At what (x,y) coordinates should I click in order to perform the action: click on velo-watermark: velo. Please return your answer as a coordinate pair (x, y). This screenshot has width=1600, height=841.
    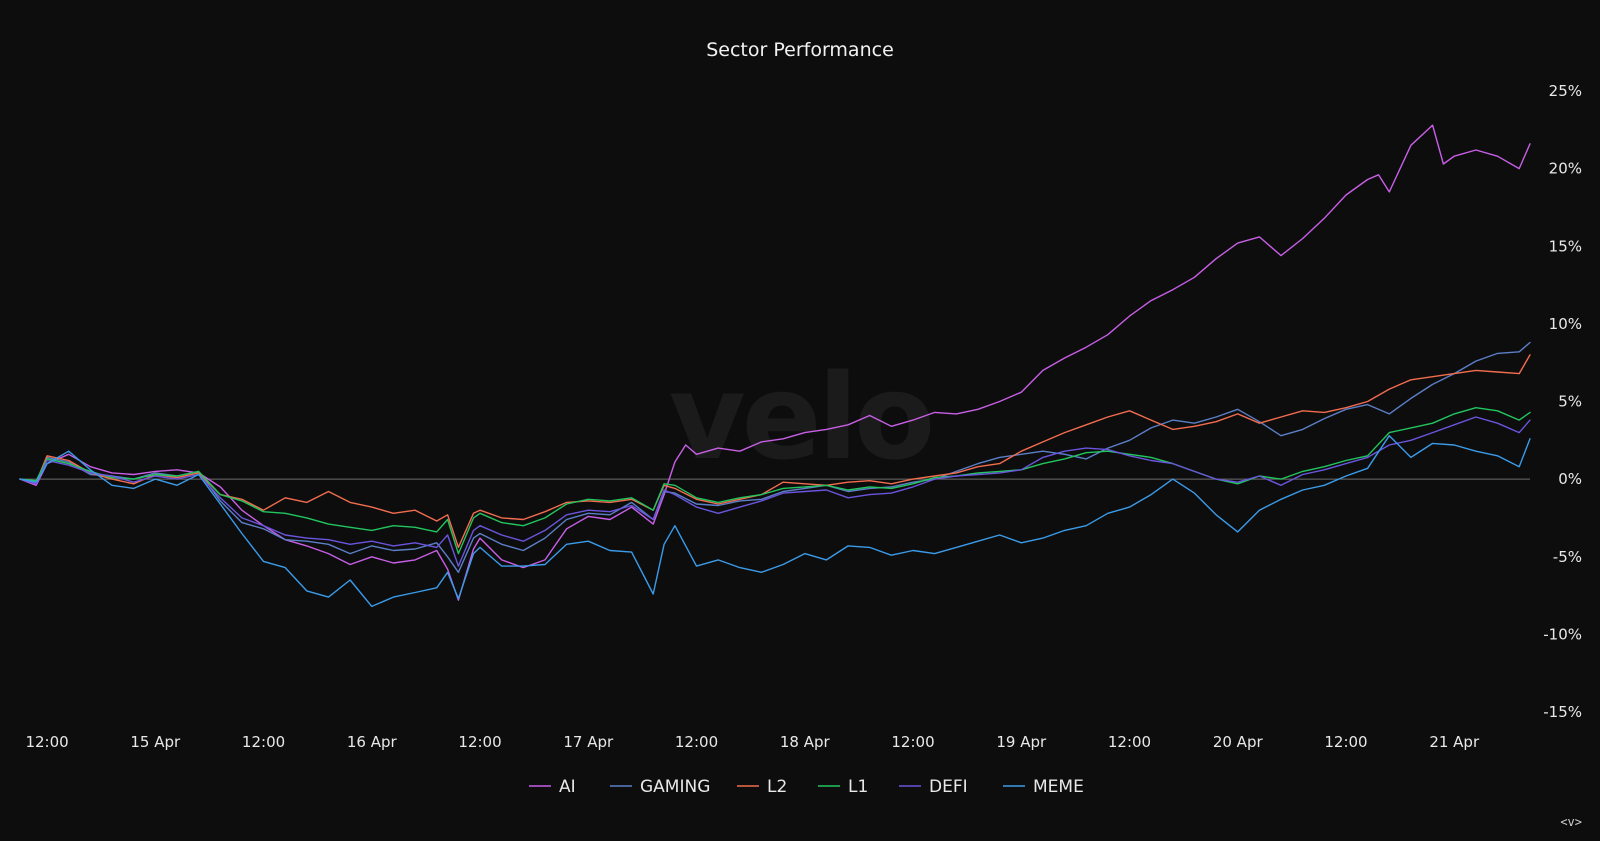
    Looking at the image, I should click on (800, 417).